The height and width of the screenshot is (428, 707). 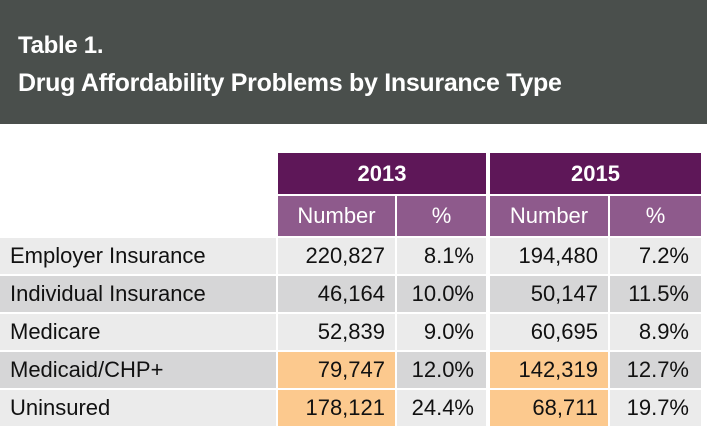 I want to click on row-label-medicaid: Medicaid/CHP+, so click(x=138, y=370).